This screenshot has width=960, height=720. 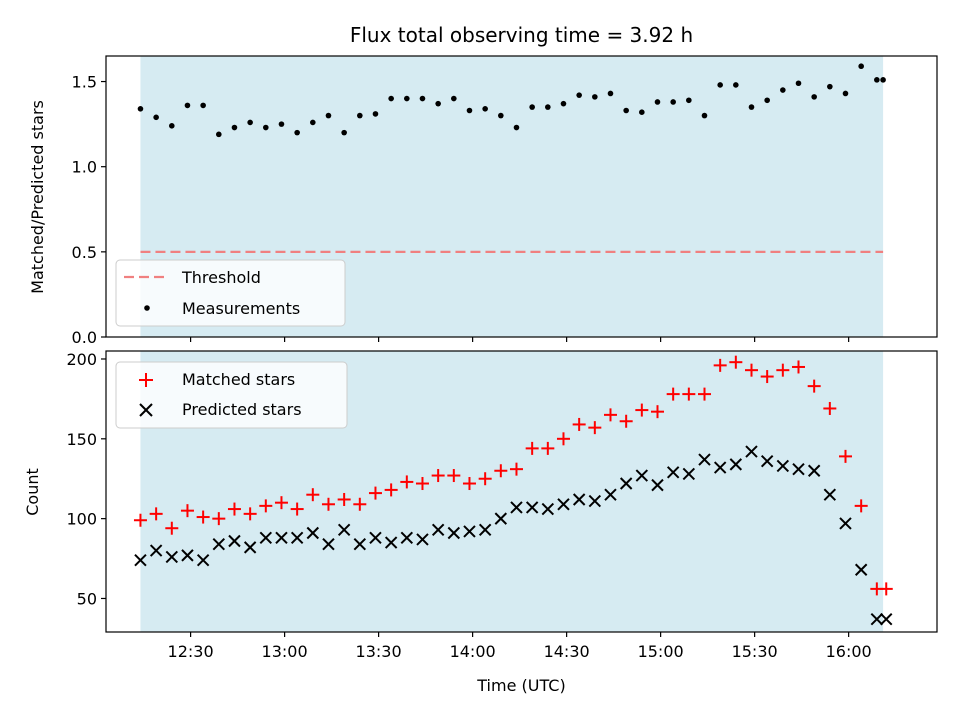 What do you see at coordinates (146, 410) in the screenshot?
I see `legend-predicted-swatch` at bounding box center [146, 410].